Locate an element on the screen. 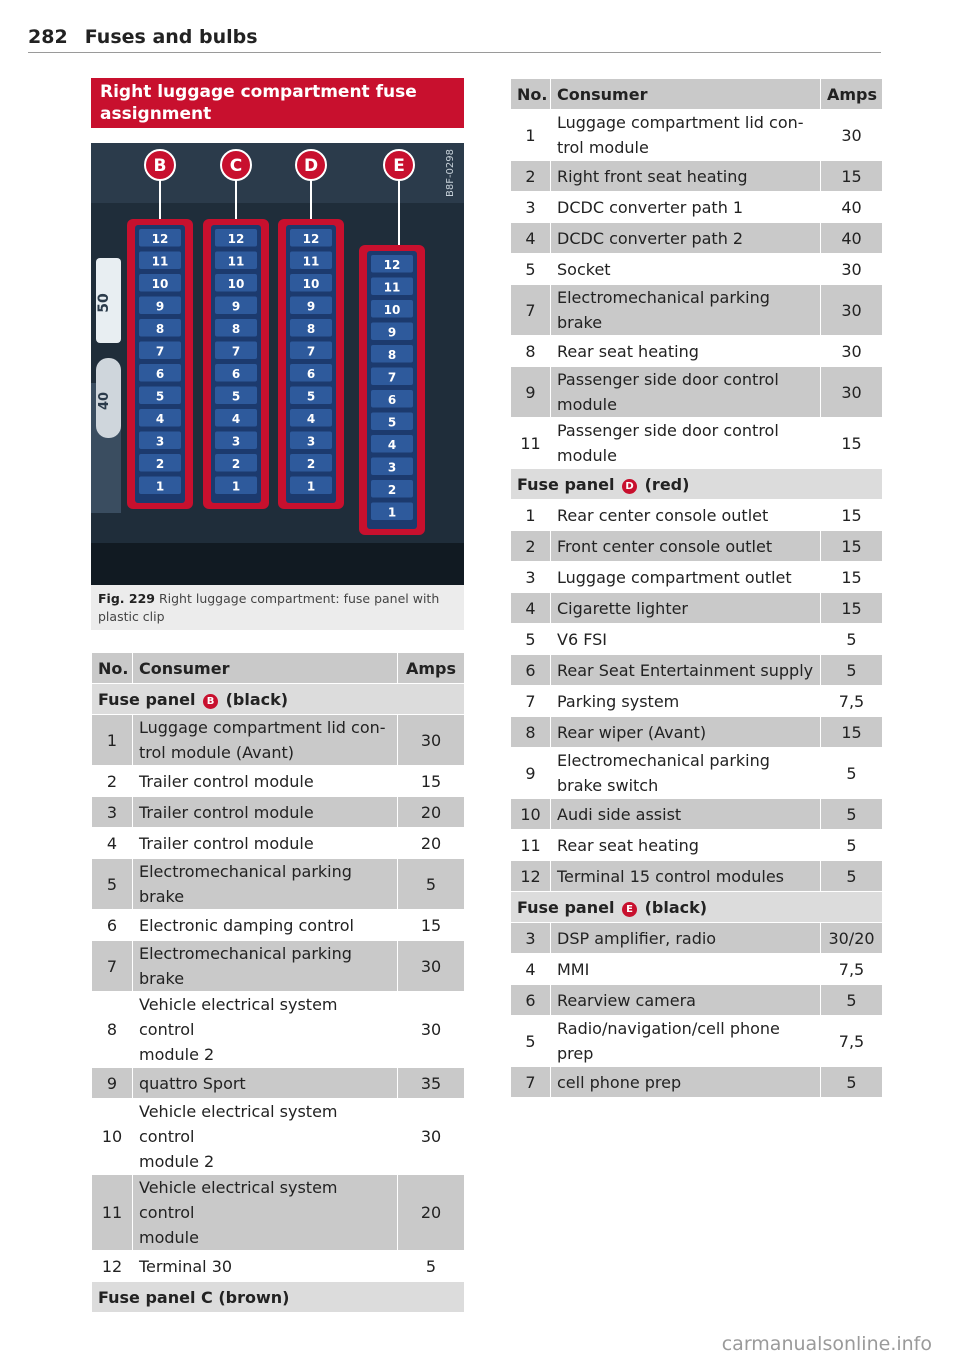 The image size is (960, 1361). group-d-suffix: (red) is located at coordinates (667, 484).